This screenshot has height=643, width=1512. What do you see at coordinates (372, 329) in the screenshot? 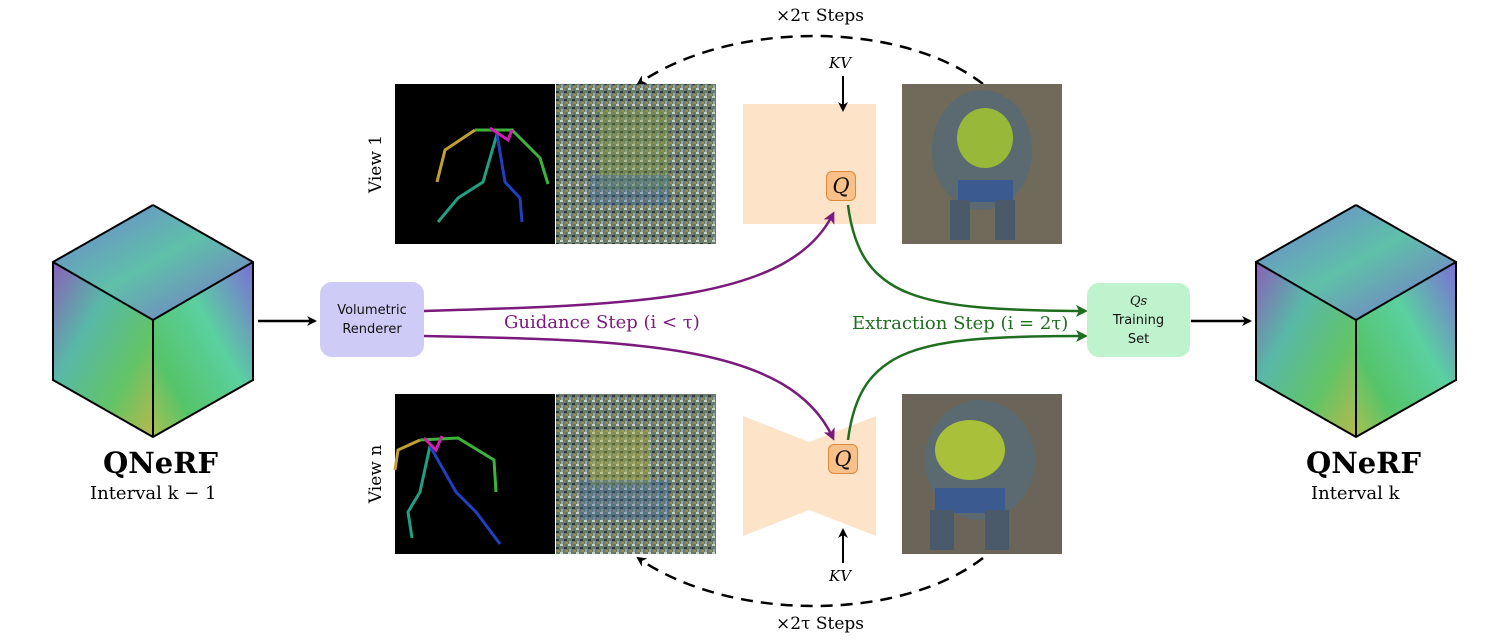
I see `renderer-line2: Renderer` at bounding box center [372, 329].